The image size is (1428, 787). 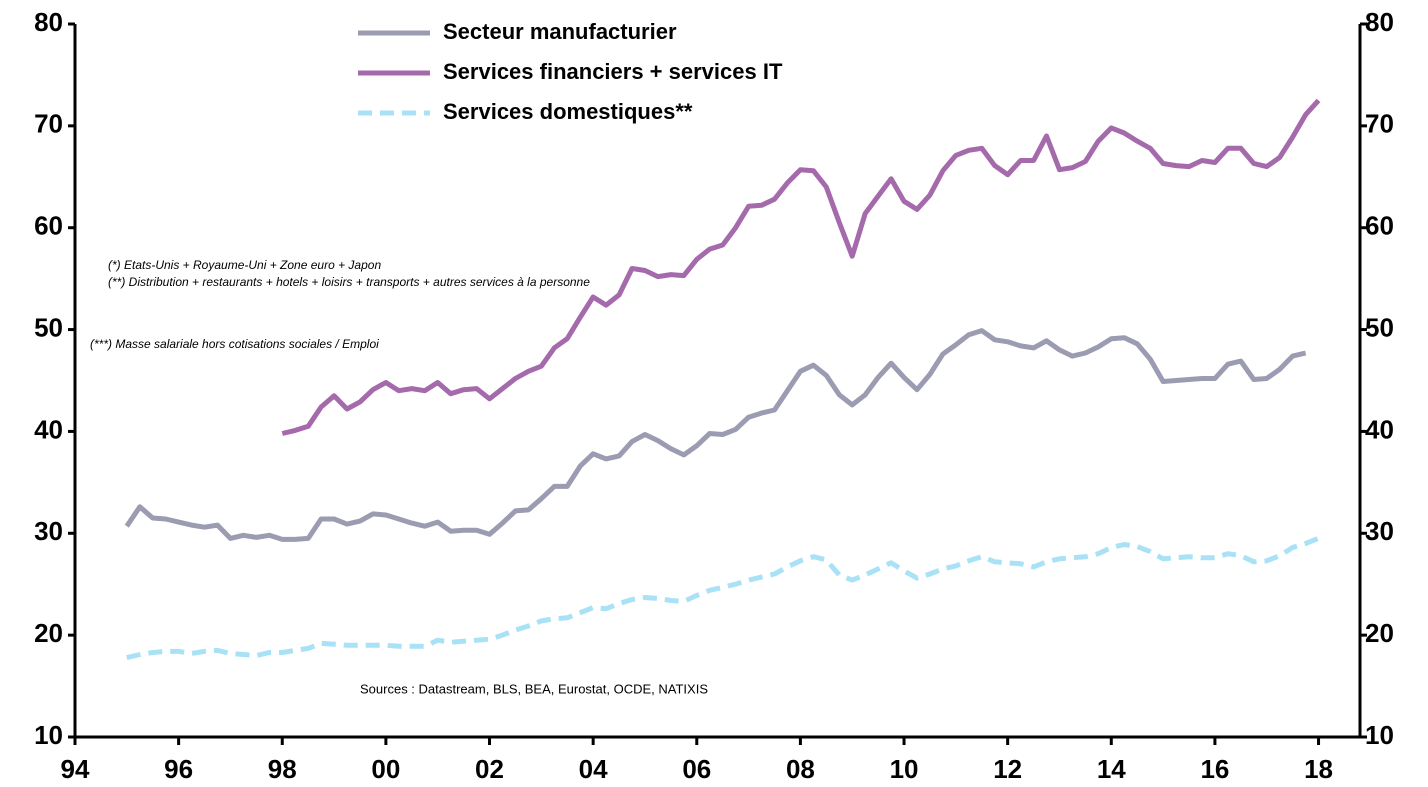 I want to click on x-tick-label: 08, so click(x=800, y=769).